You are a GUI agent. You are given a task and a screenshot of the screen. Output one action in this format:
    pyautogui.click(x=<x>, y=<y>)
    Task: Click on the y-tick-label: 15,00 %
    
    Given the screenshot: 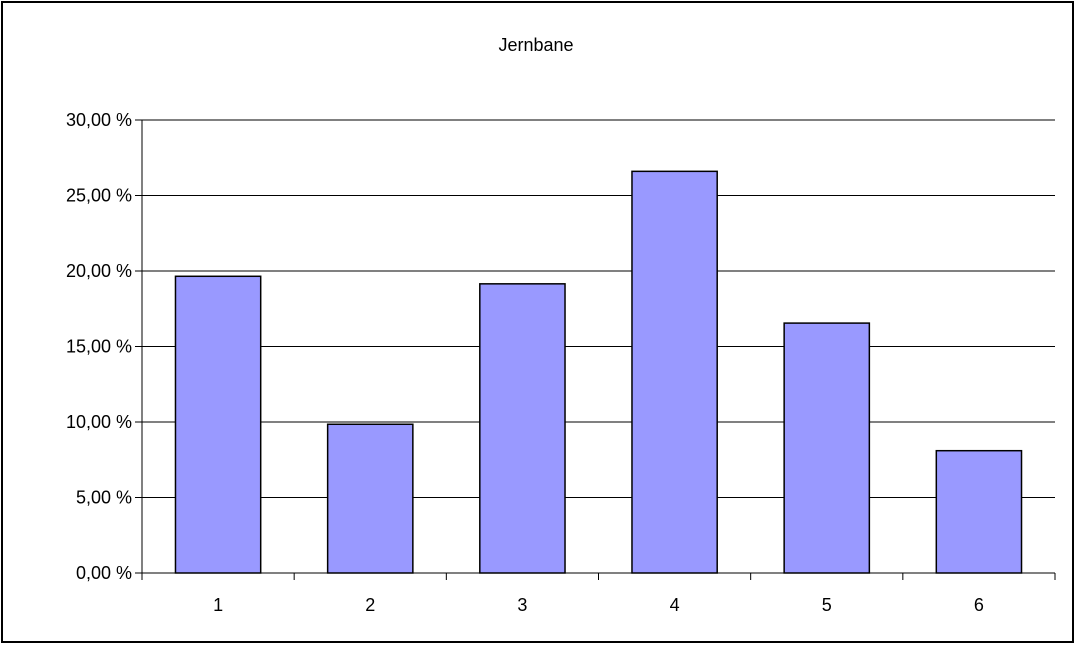 What is the action you would take?
    pyautogui.click(x=99, y=347)
    